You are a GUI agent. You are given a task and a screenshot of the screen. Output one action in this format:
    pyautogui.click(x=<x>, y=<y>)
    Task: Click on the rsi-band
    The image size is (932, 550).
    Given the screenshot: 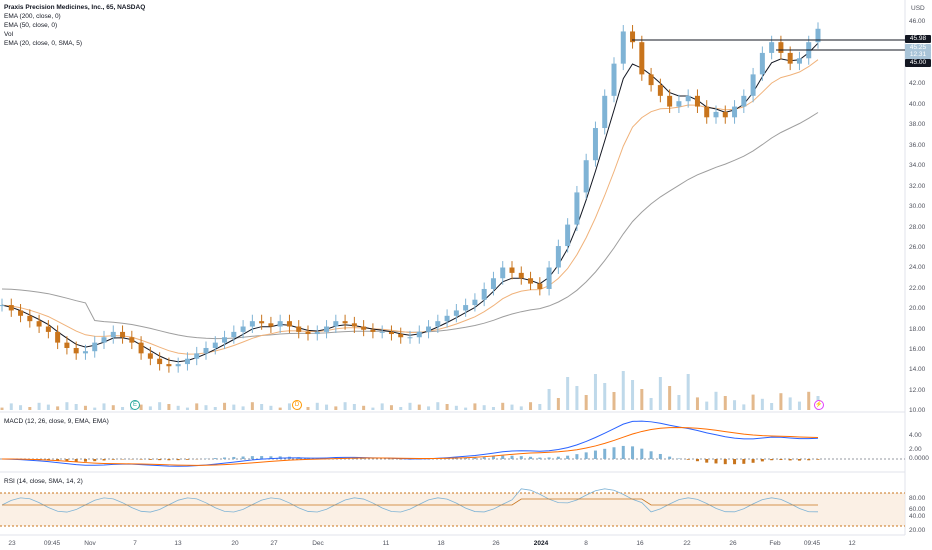 What is the action you would take?
    pyautogui.click(x=452, y=509)
    